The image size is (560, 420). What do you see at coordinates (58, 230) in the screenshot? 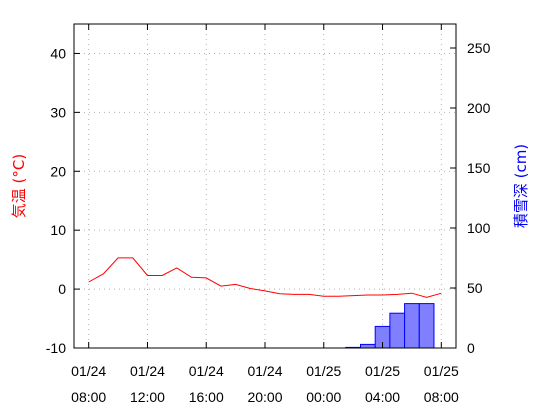
I see `y-left-tick-label: 10` at bounding box center [58, 230].